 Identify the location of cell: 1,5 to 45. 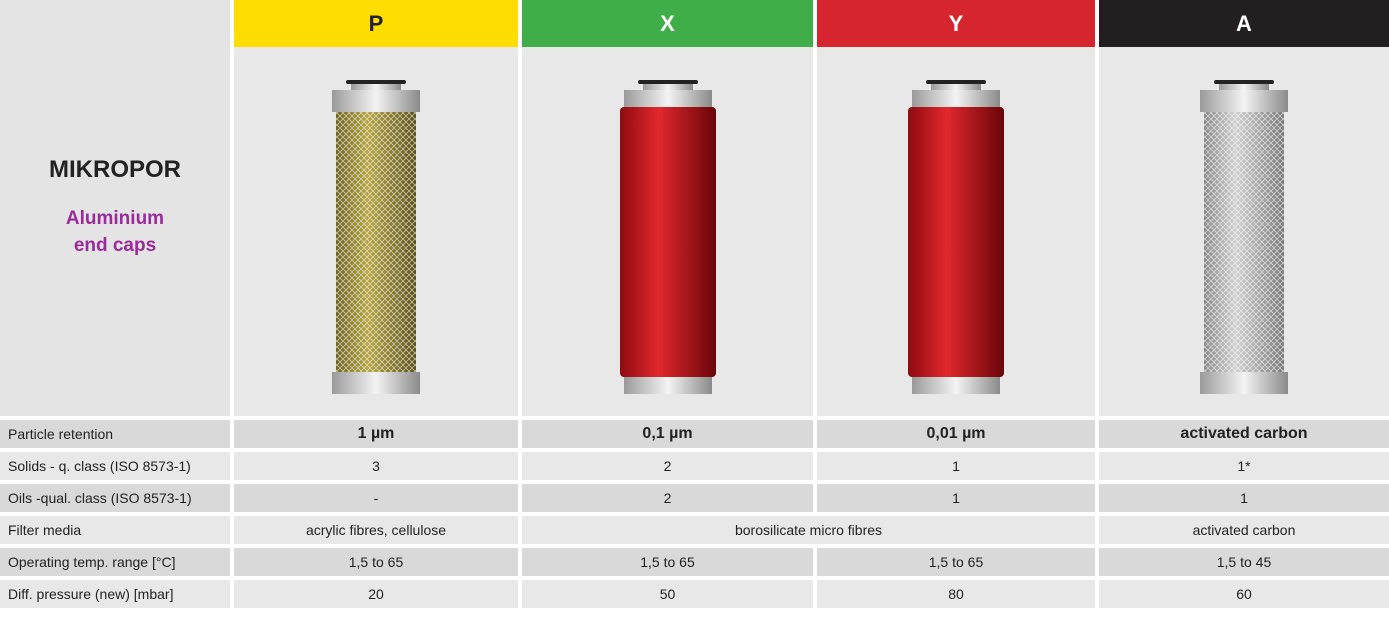
(1244, 562).